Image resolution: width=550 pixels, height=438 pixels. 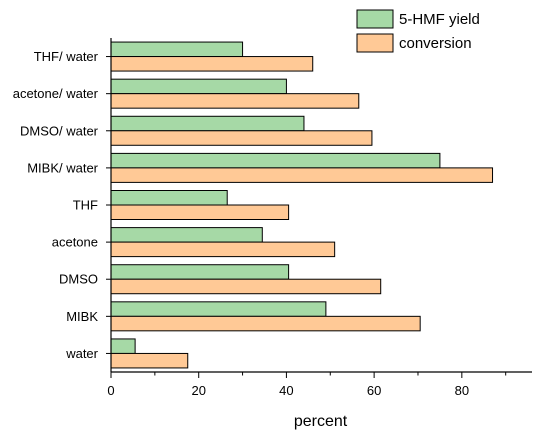 I want to click on bar-5-hmf-yield-dmso-water, so click(x=207, y=123).